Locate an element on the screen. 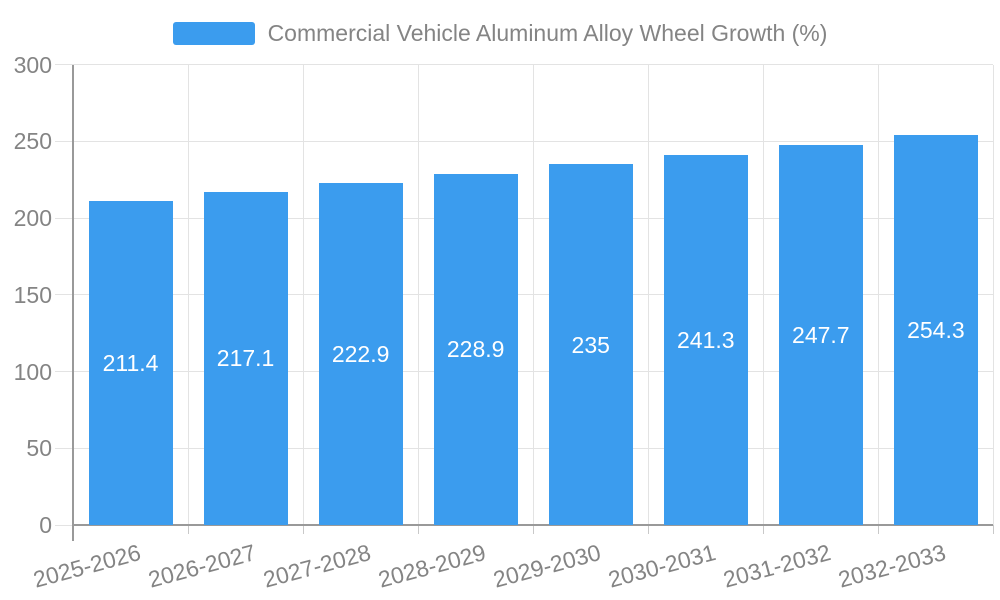 Image resolution: width=1000 pixels, height=600 pixels. y-axis-label: 0 is located at coordinates (45, 525).